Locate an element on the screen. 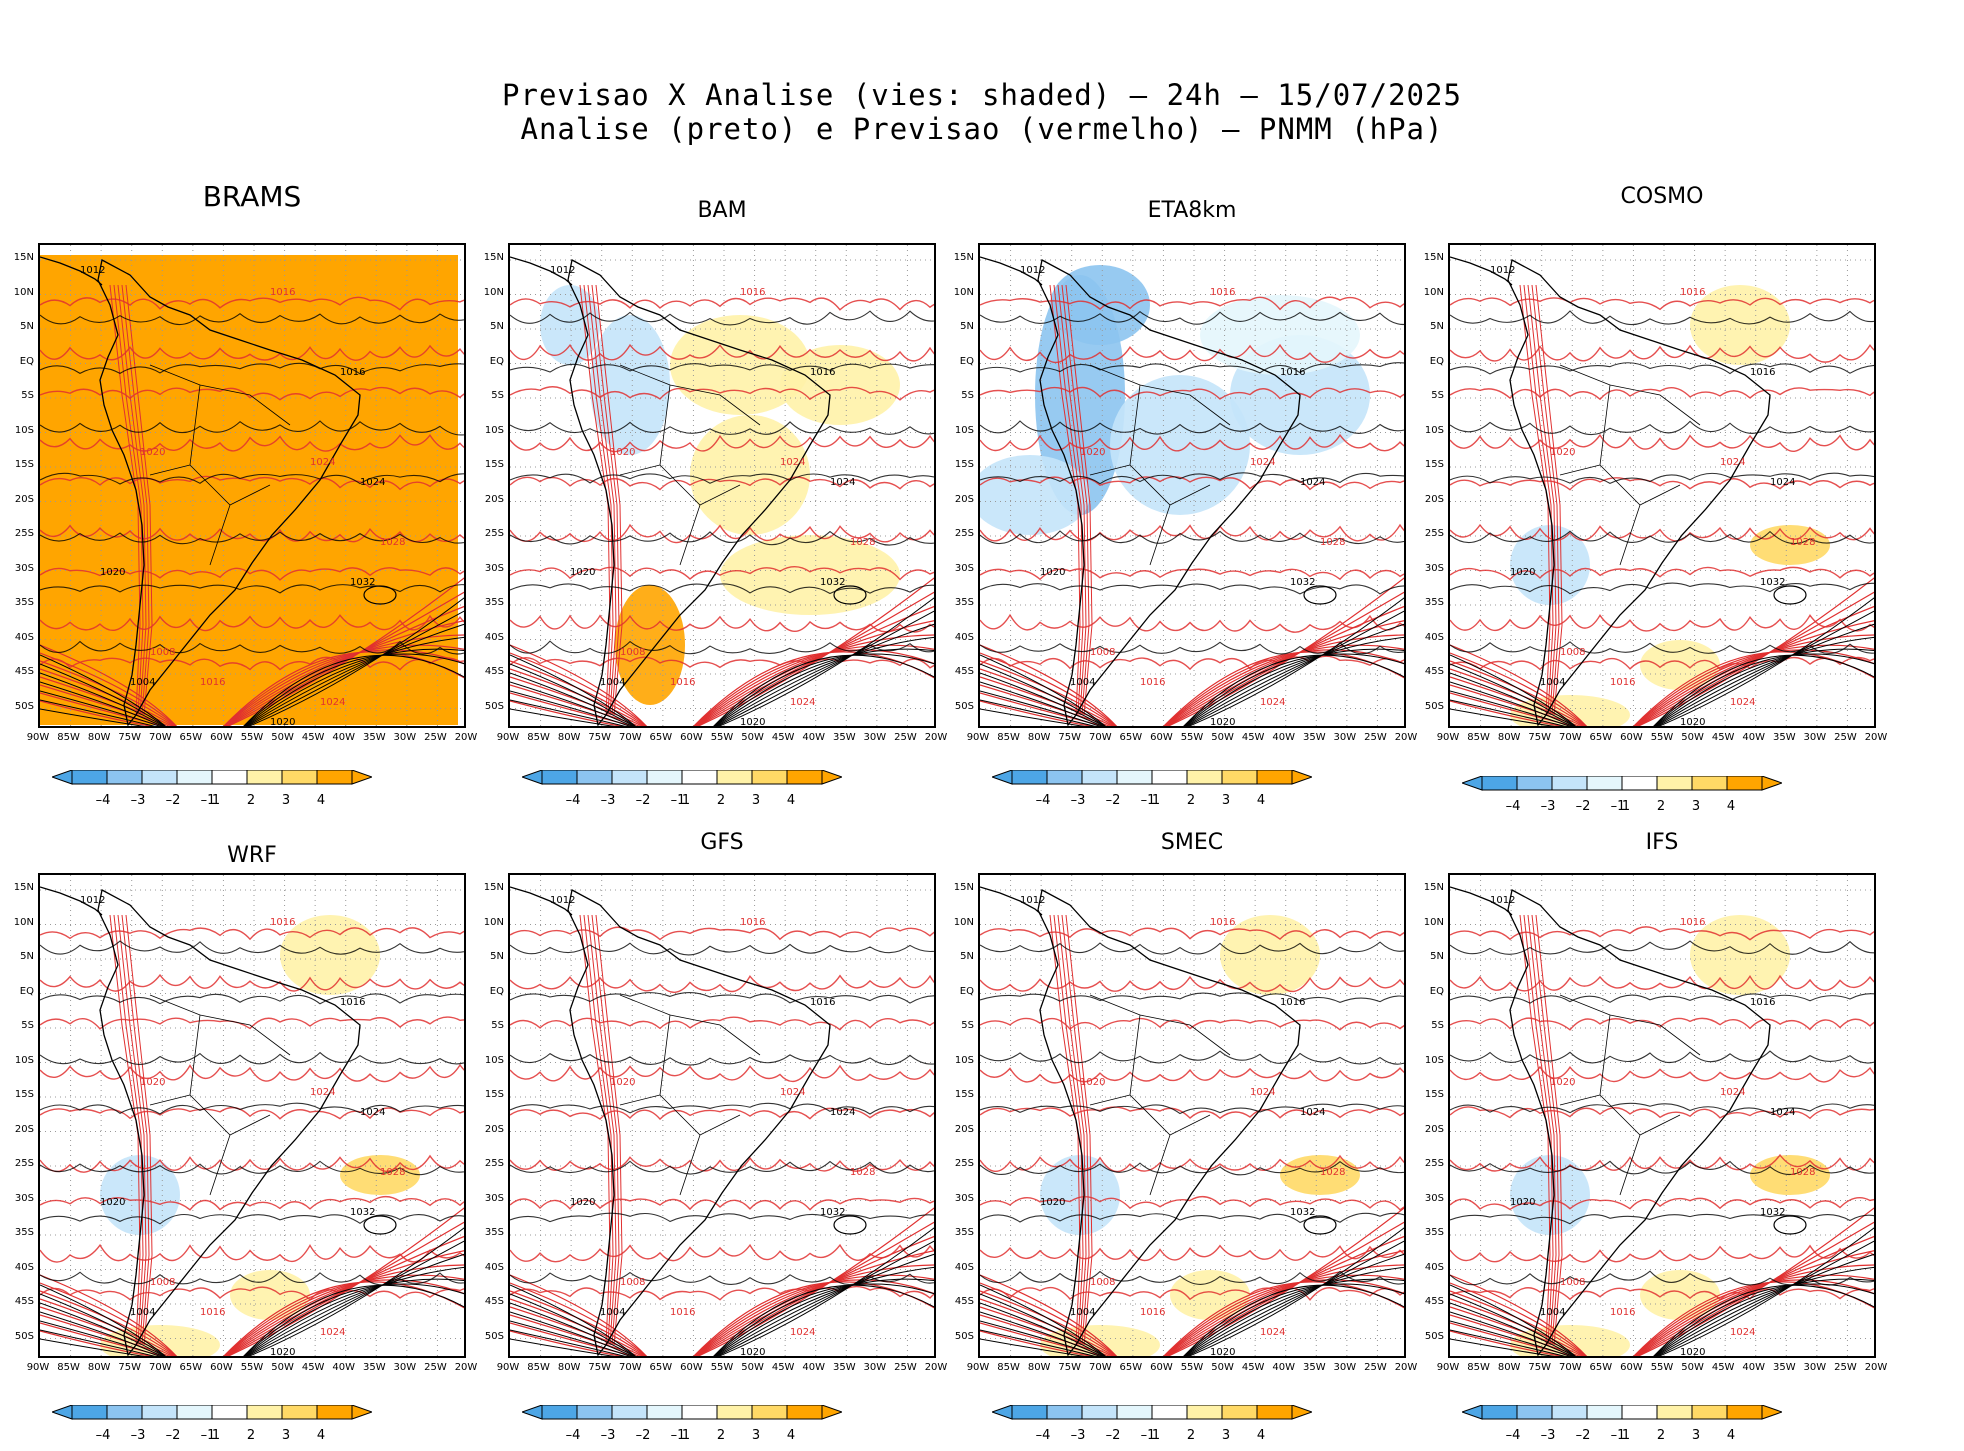 The width and height of the screenshot is (1964, 1451). panel-title: WRF is located at coordinates (252, 855).